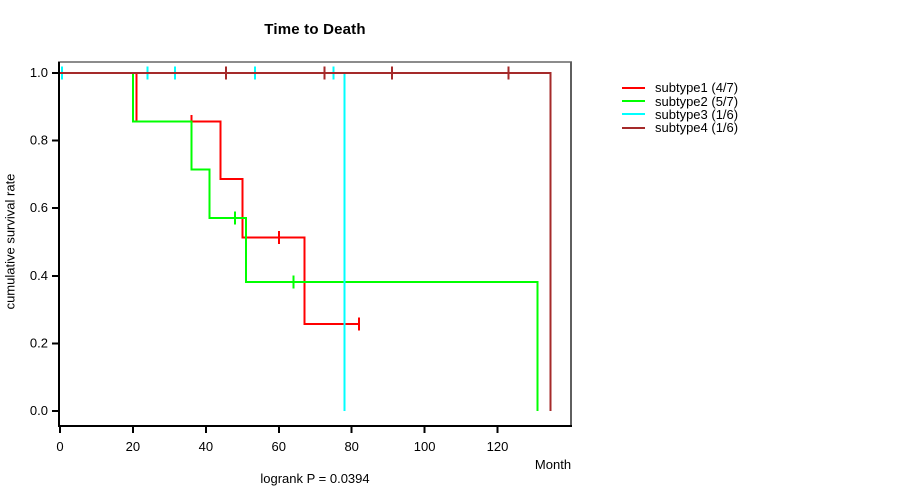 The width and height of the screenshot is (900, 500). I want to click on x-tick-label: 0, so click(59, 446).